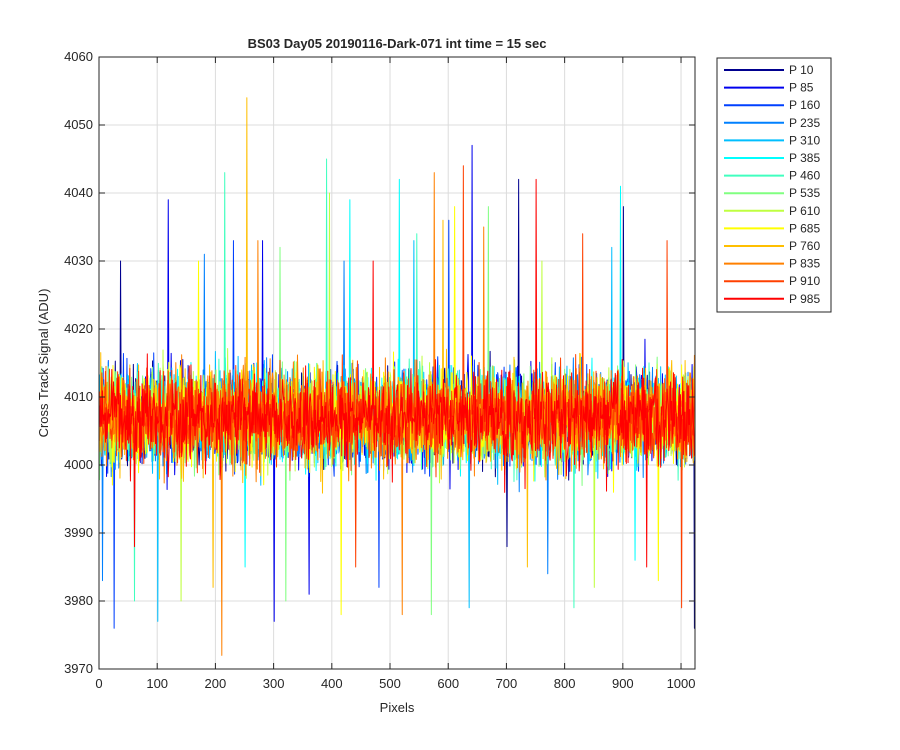 This screenshot has height=750, width=900. What do you see at coordinates (804, 281) in the screenshot?
I see `legend-label: P 910` at bounding box center [804, 281].